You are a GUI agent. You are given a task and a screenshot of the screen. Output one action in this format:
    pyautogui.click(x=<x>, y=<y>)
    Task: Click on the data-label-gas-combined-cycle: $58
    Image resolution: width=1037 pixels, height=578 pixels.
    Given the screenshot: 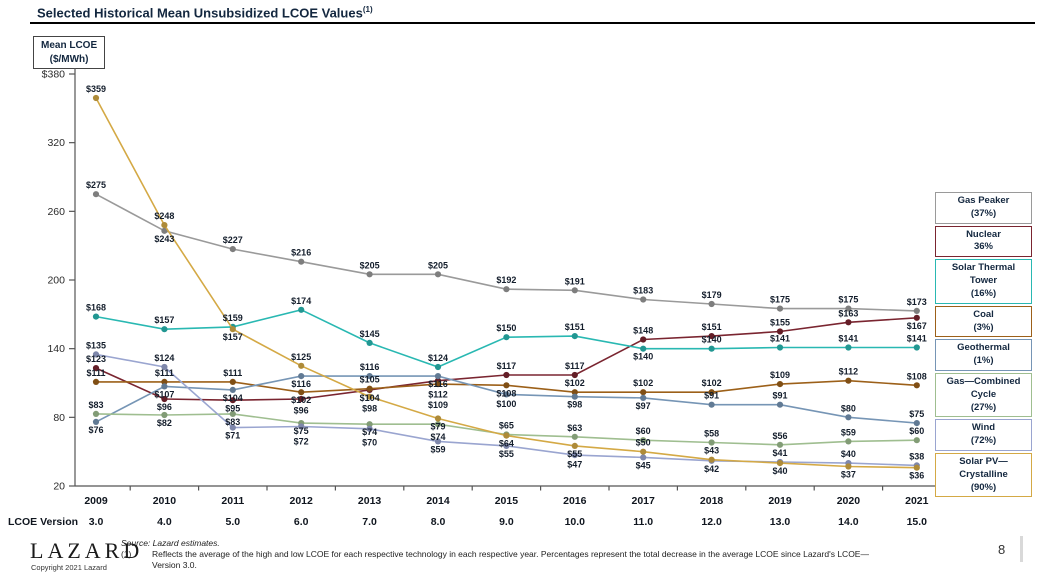 What is the action you would take?
    pyautogui.click(x=711, y=434)
    